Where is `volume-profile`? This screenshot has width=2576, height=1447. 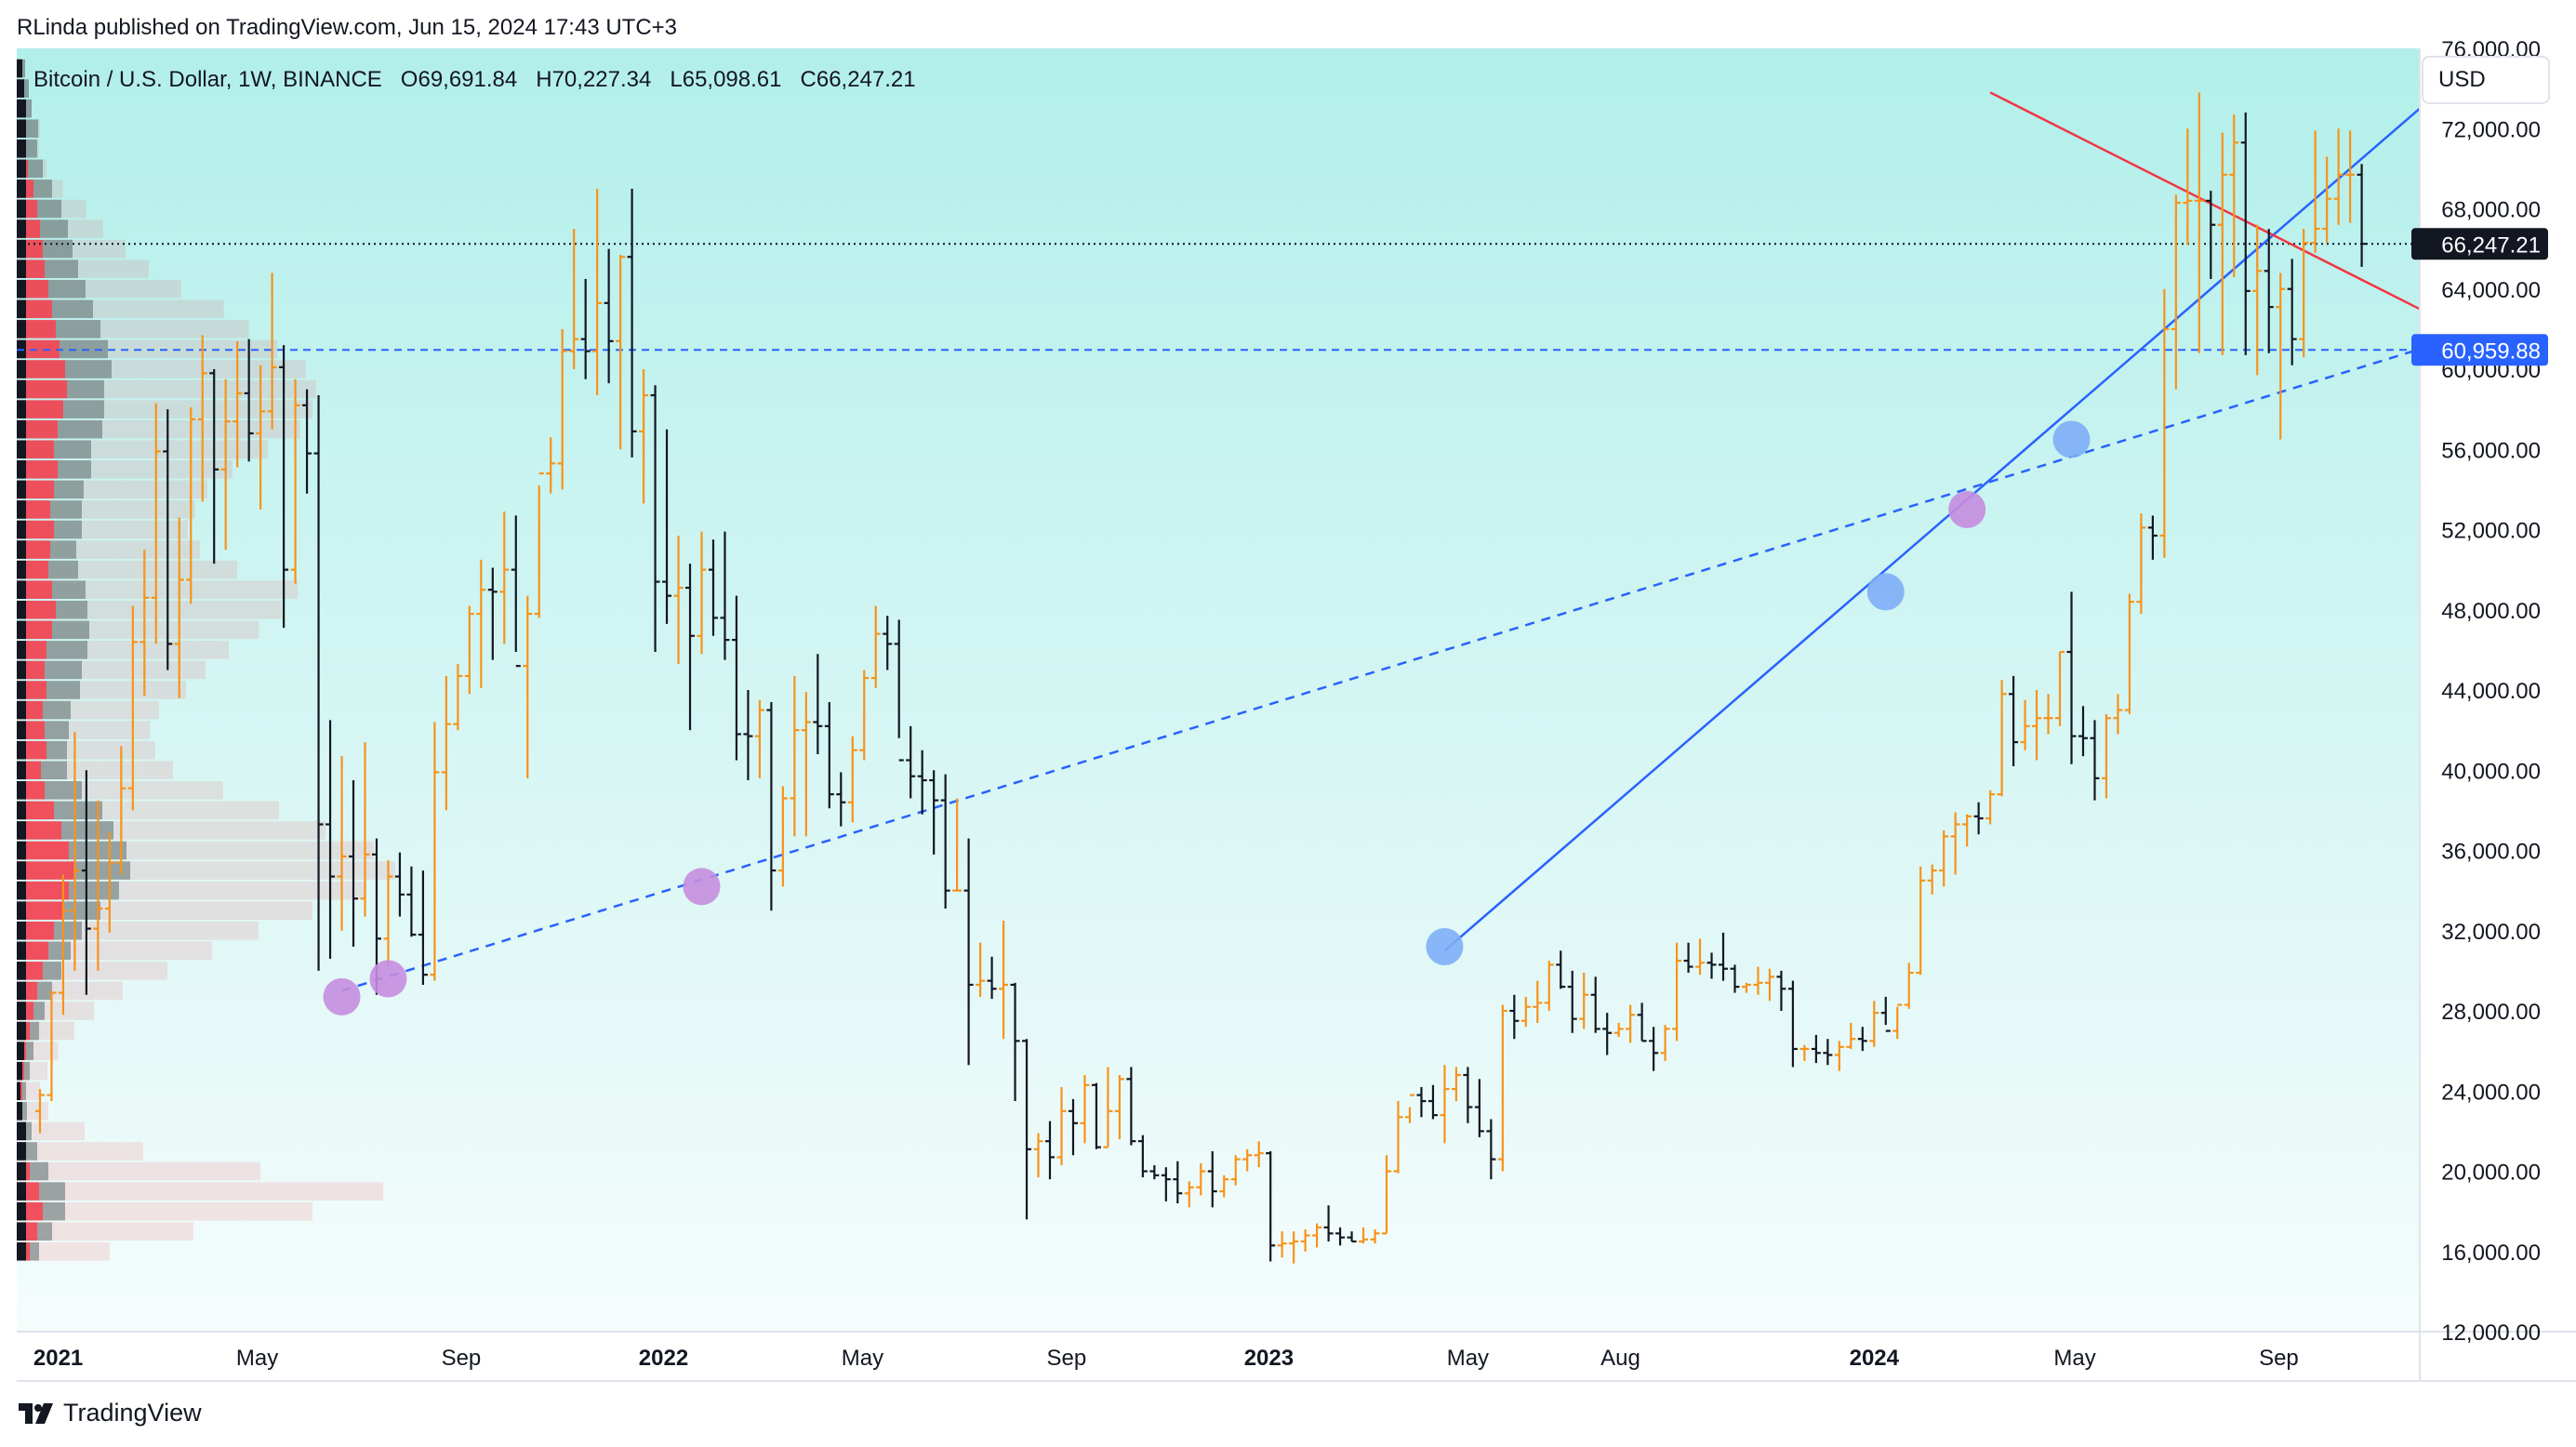 volume-profile is located at coordinates (206, 660).